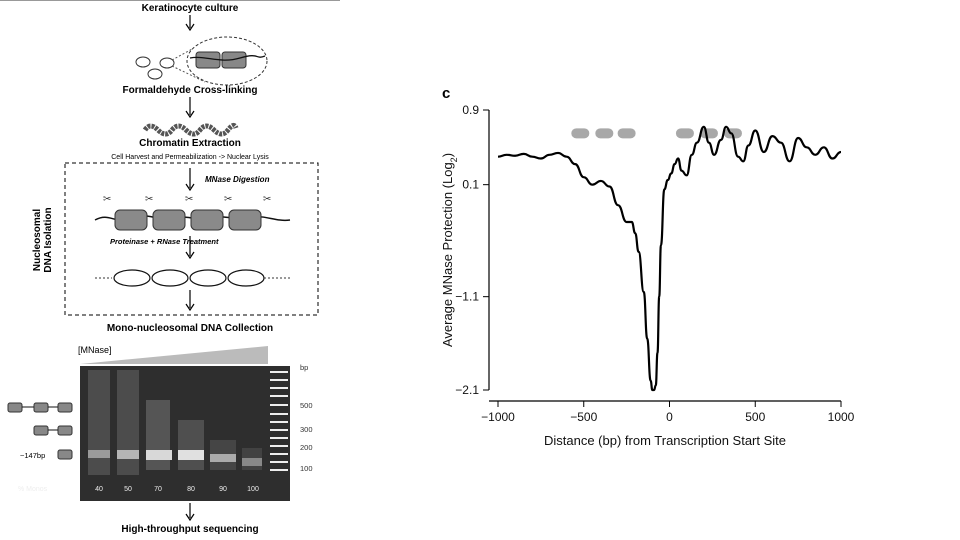 Image resolution: width=960 pixels, height=540 pixels. I want to click on pct-70: 70, so click(158, 489).